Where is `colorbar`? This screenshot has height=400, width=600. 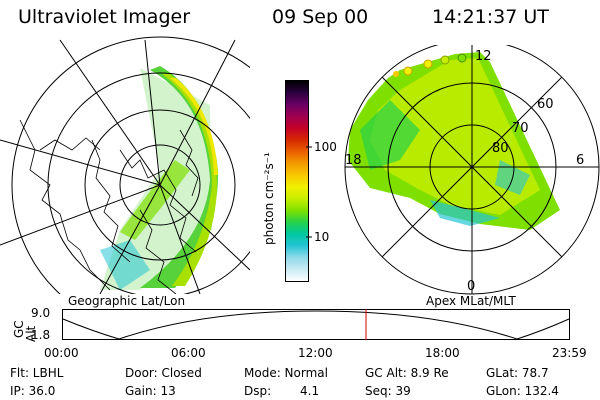 colorbar is located at coordinates (297, 181).